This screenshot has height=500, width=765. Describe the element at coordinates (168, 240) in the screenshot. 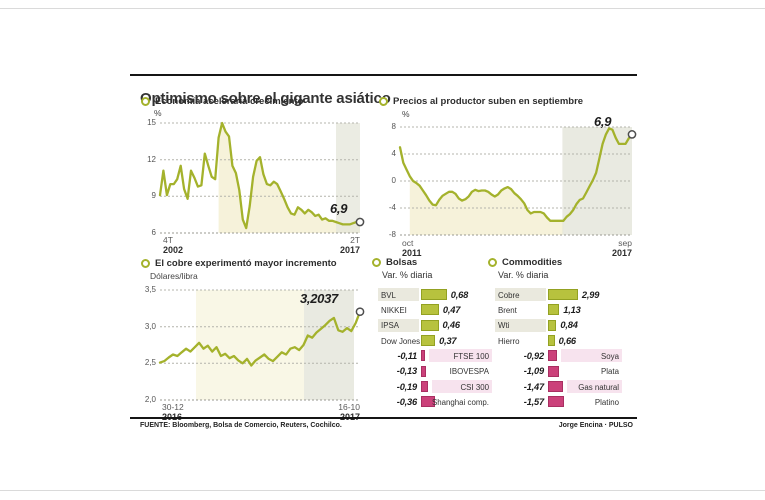

I see `x-tick-period: 4T` at that location.